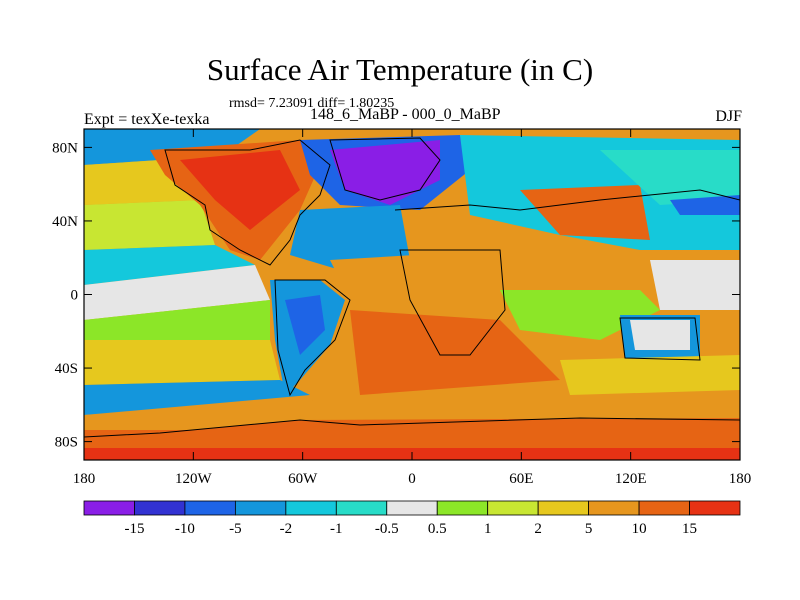 The width and height of the screenshot is (800, 600). What do you see at coordinates (488, 529) in the screenshot?
I see `colorbar-label: 1` at bounding box center [488, 529].